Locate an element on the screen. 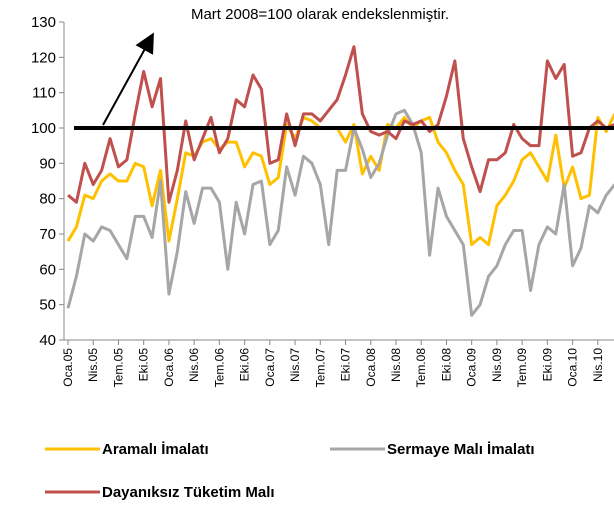 This screenshot has height=507, width=614. x-tick-label: Eki.09 is located at coordinates (547, 365).